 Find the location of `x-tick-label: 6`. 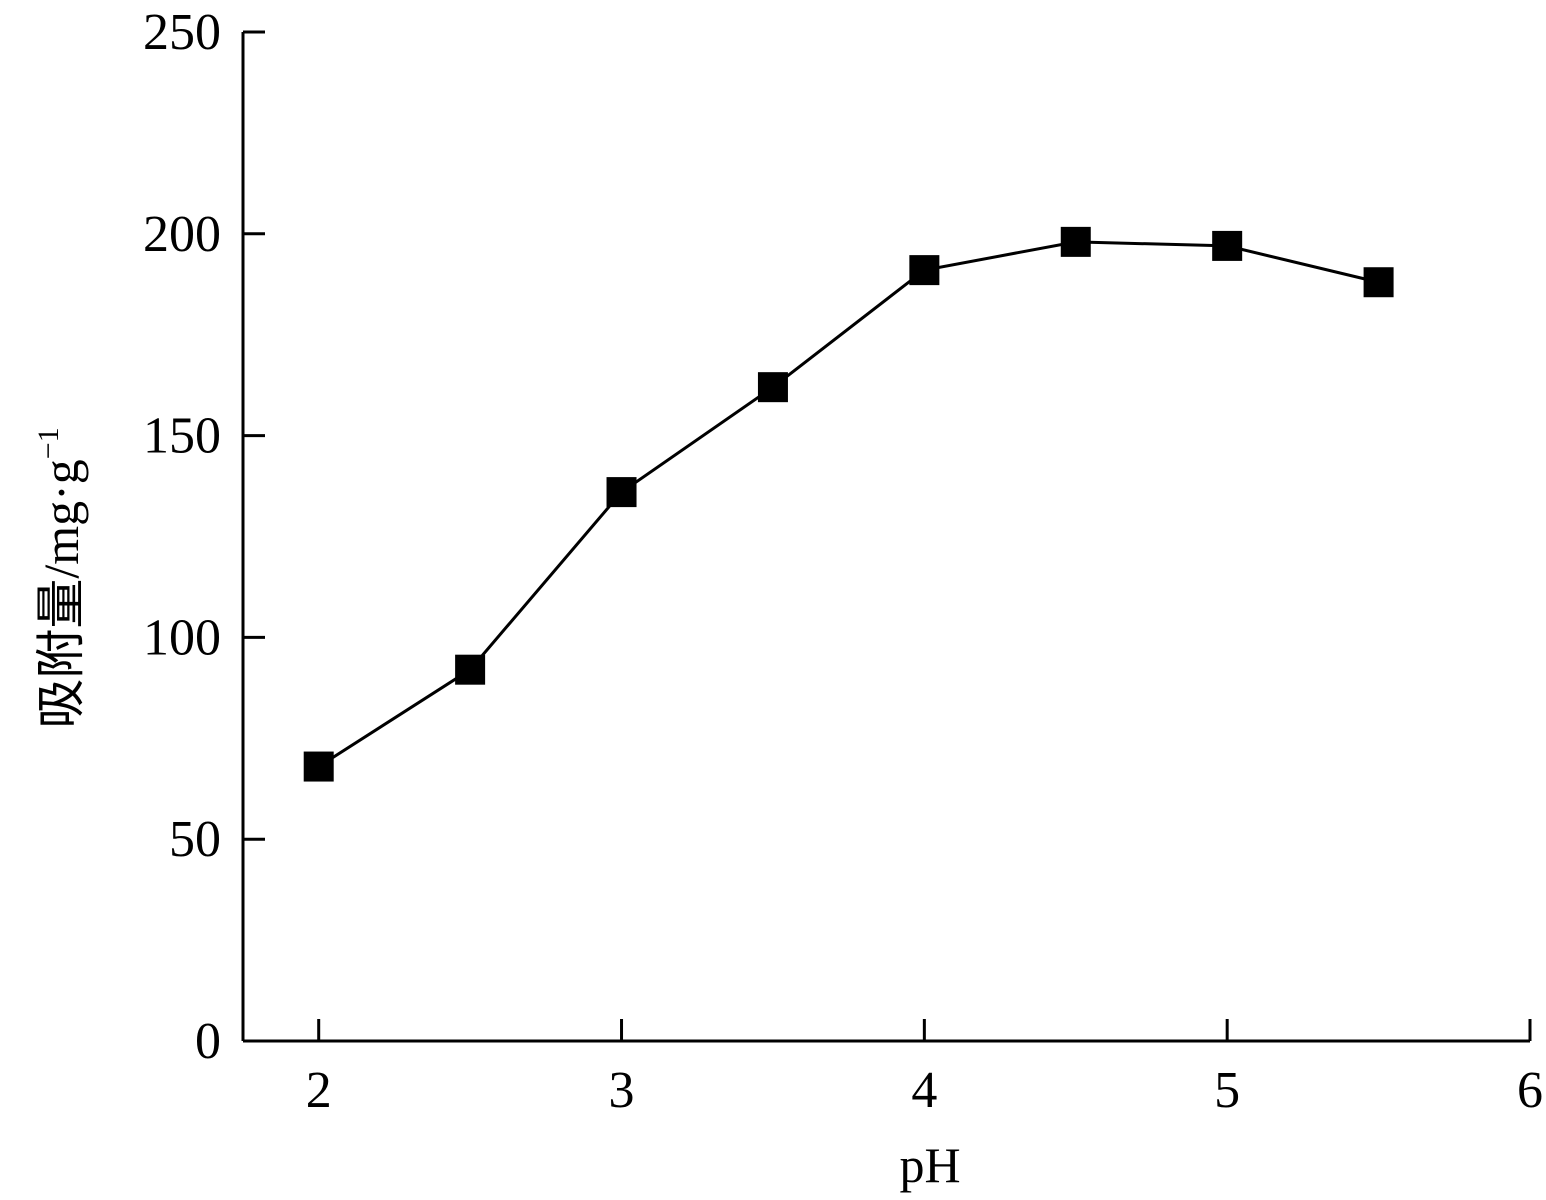

x-tick-label: 6 is located at coordinates (1530, 1090).